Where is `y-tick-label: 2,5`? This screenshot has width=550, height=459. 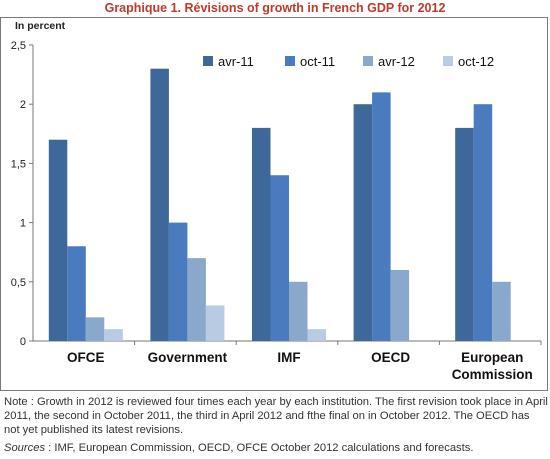
y-tick-label: 2,5 is located at coordinates (18, 46).